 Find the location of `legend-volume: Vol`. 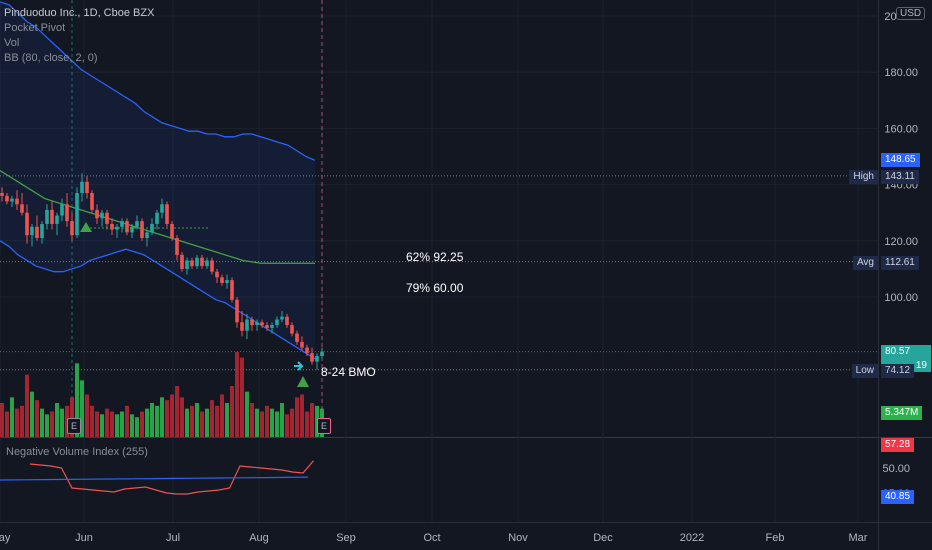

legend-volume: Vol is located at coordinates (12, 43).